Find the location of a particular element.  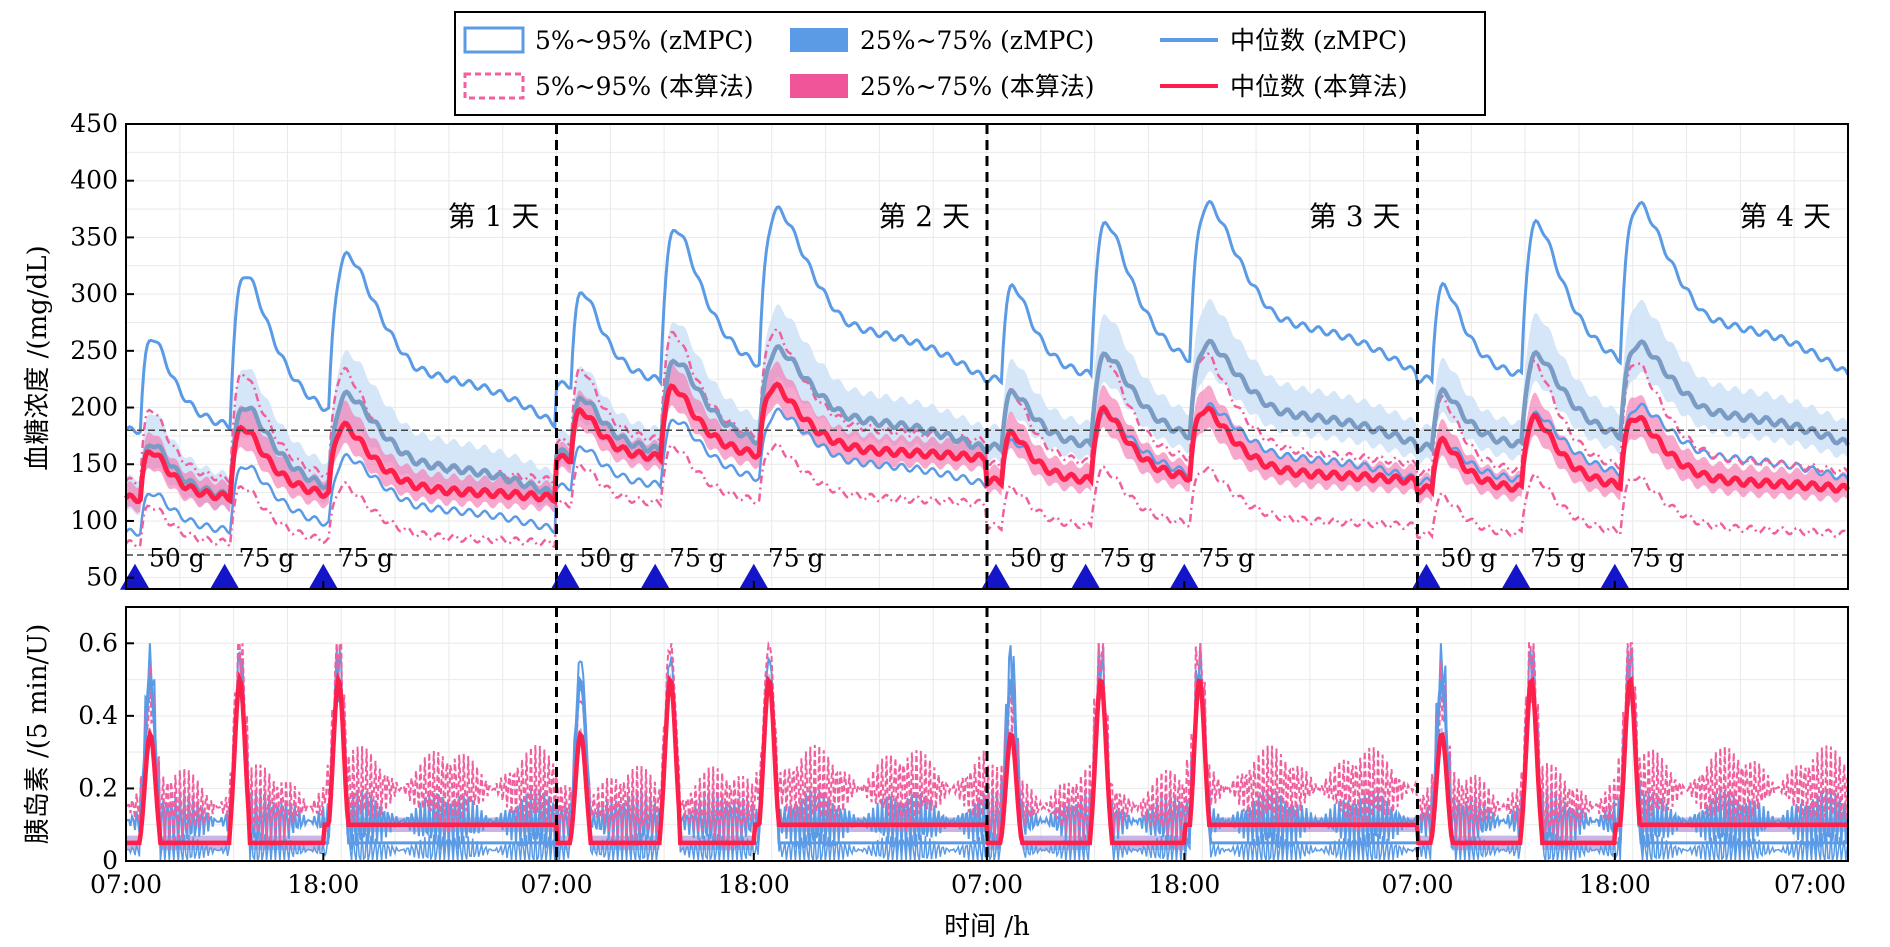

y-tick-label: 250 is located at coordinates (94, 350).